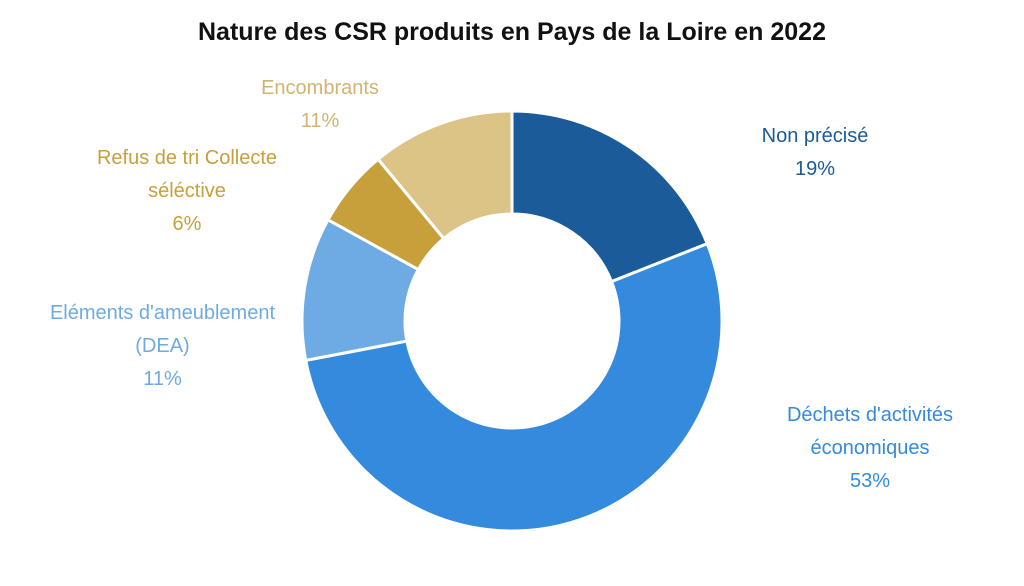 This screenshot has height=586, width=1024. I want to click on slice-name-line: Eléments d'ameublement, so click(162, 313).